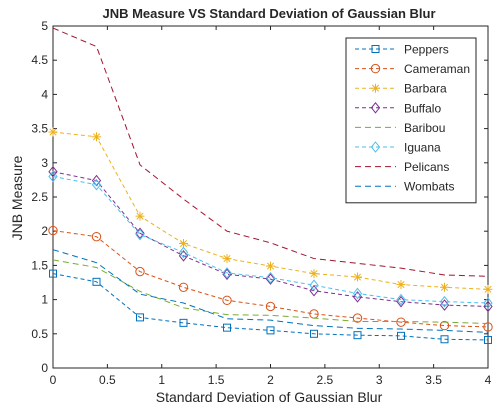  Describe the element at coordinates (44, 94) in the screenshot. I see `y-tick-label: 4` at that location.